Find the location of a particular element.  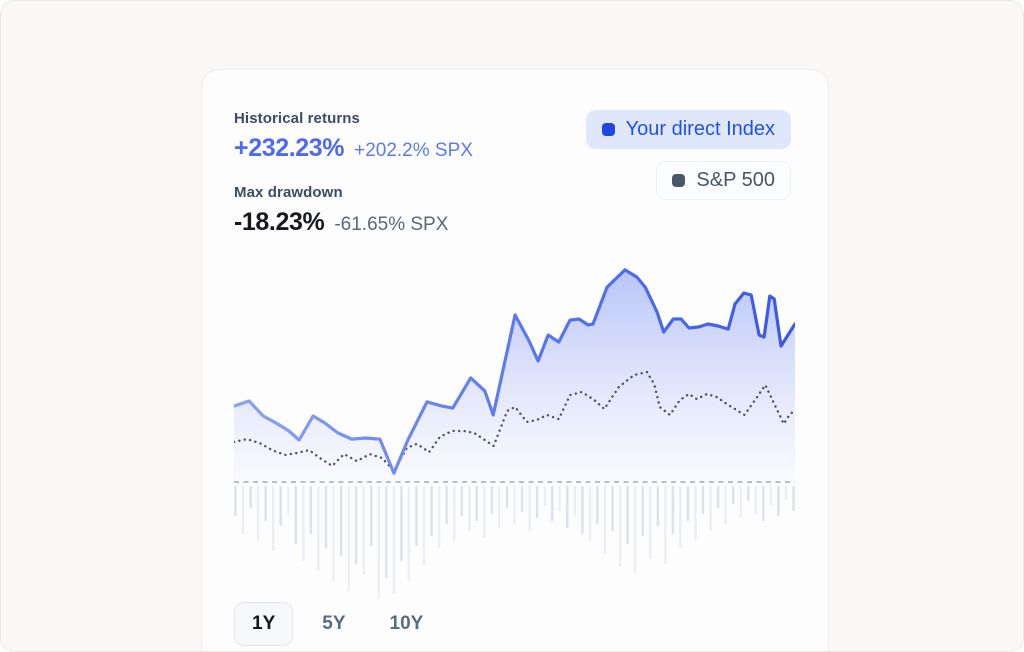

max-drawdown-value: -18.23% is located at coordinates (279, 222).